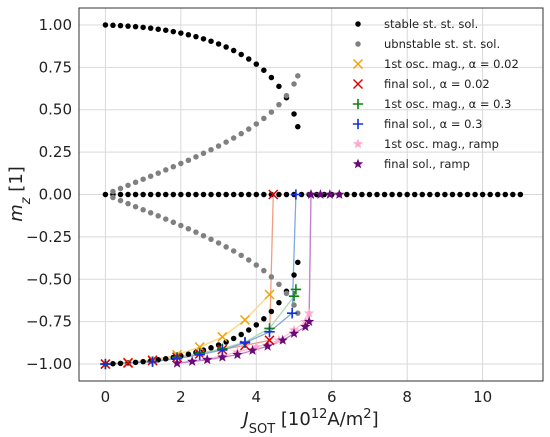 This screenshot has width=550, height=437. What do you see at coordinates (437, 84) in the screenshot?
I see `legend-label: final sol., α = 0.02` at bounding box center [437, 84].